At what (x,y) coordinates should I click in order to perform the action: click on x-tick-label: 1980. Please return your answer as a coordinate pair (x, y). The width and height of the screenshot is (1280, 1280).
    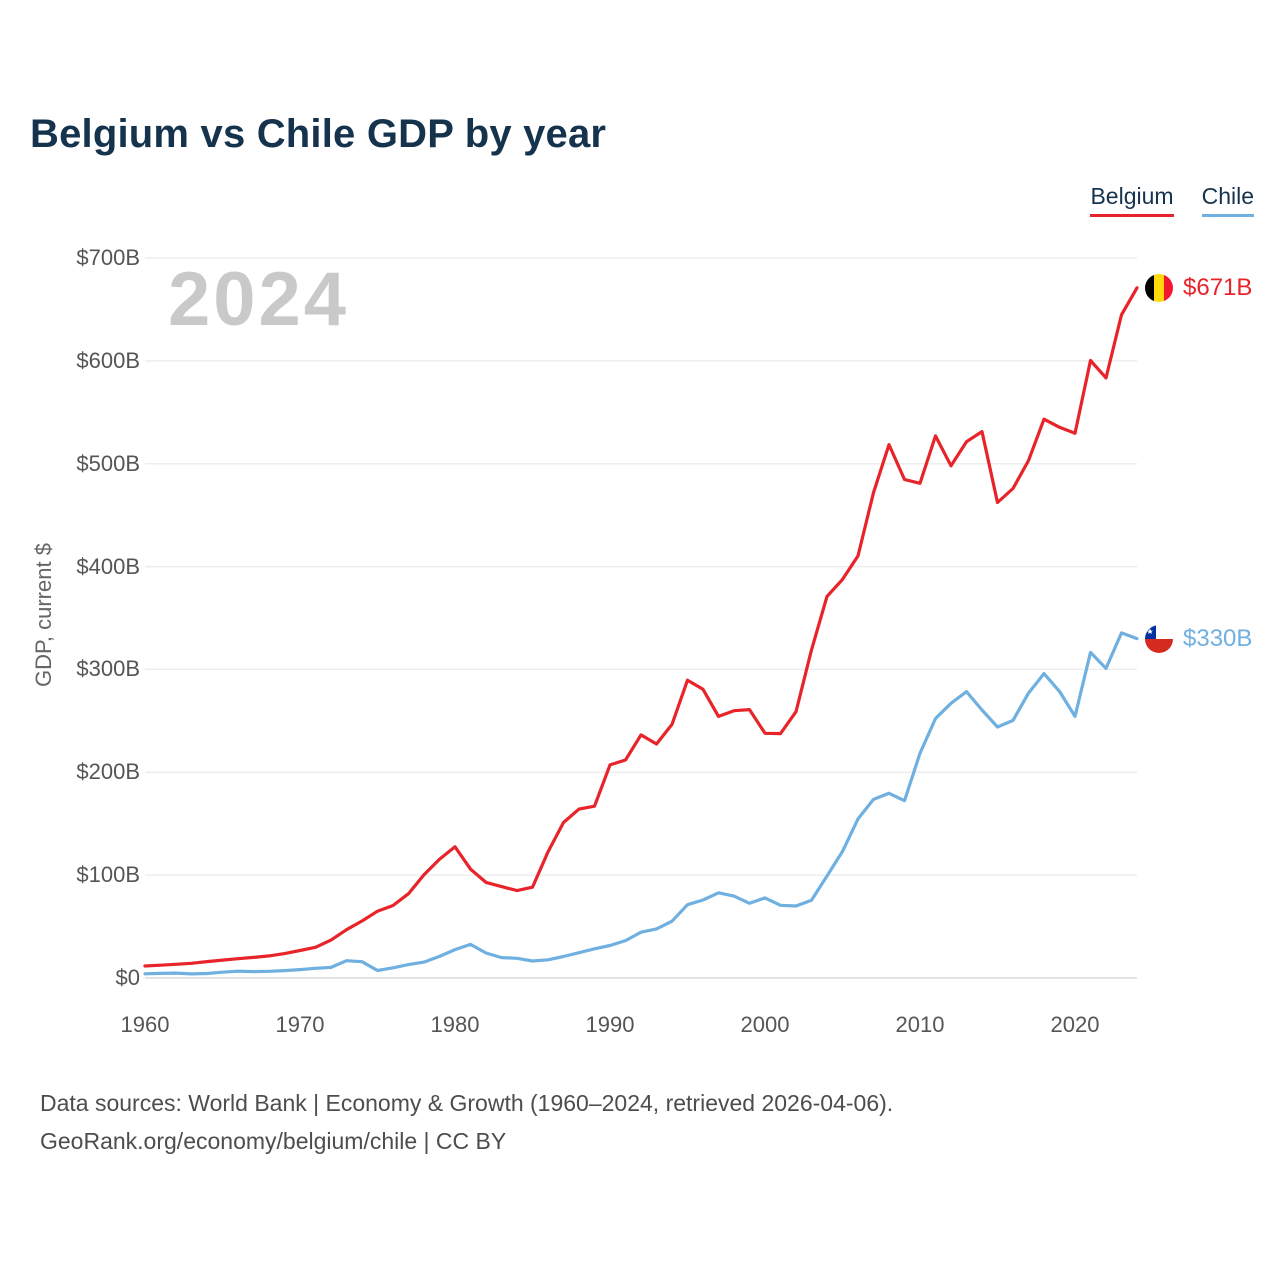
    Looking at the image, I should click on (455, 1024).